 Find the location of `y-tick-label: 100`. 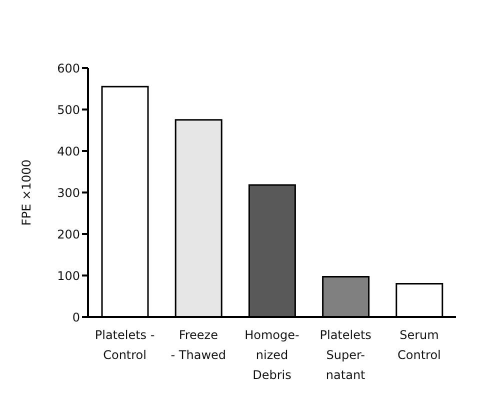

y-tick-label: 100 is located at coordinates (68, 275).